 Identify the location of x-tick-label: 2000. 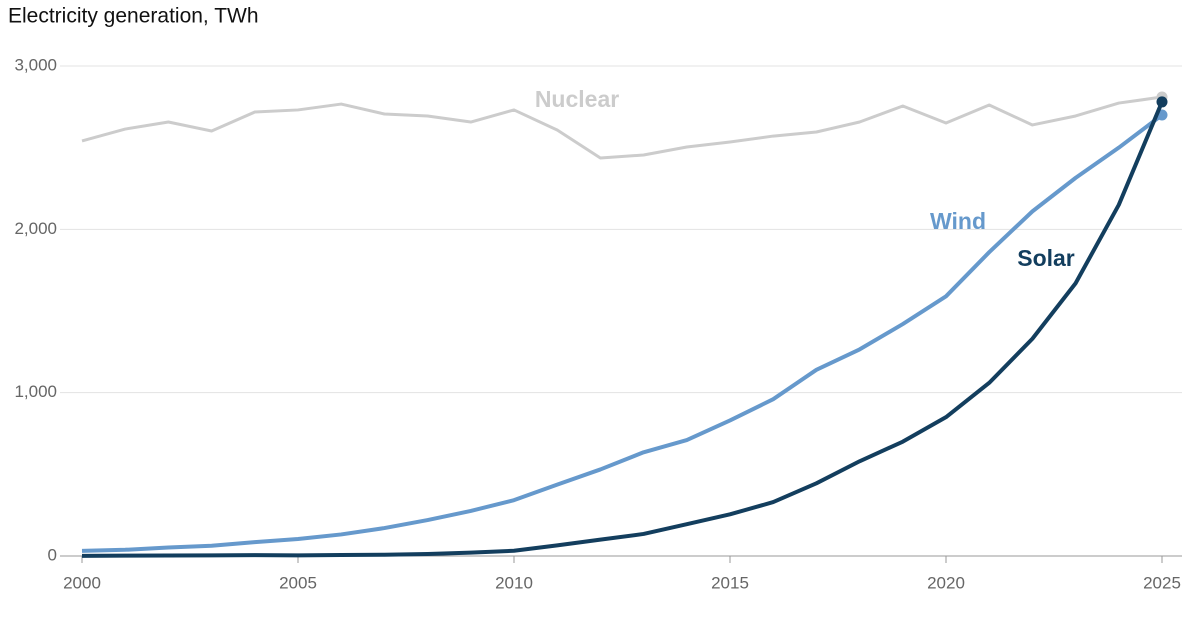
(82, 582).